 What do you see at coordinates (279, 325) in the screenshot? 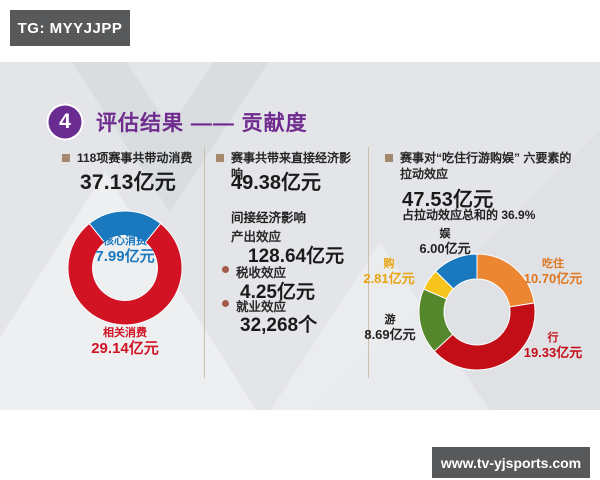
I see `employment-effect-value: 32,268个` at bounding box center [279, 325].